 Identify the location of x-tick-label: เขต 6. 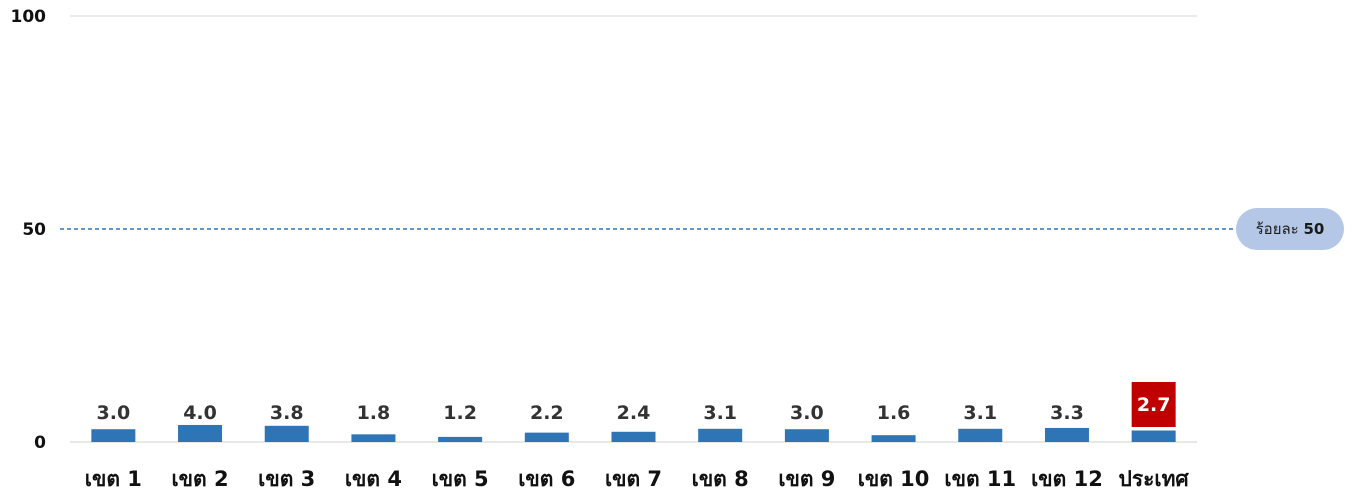
(546, 479).